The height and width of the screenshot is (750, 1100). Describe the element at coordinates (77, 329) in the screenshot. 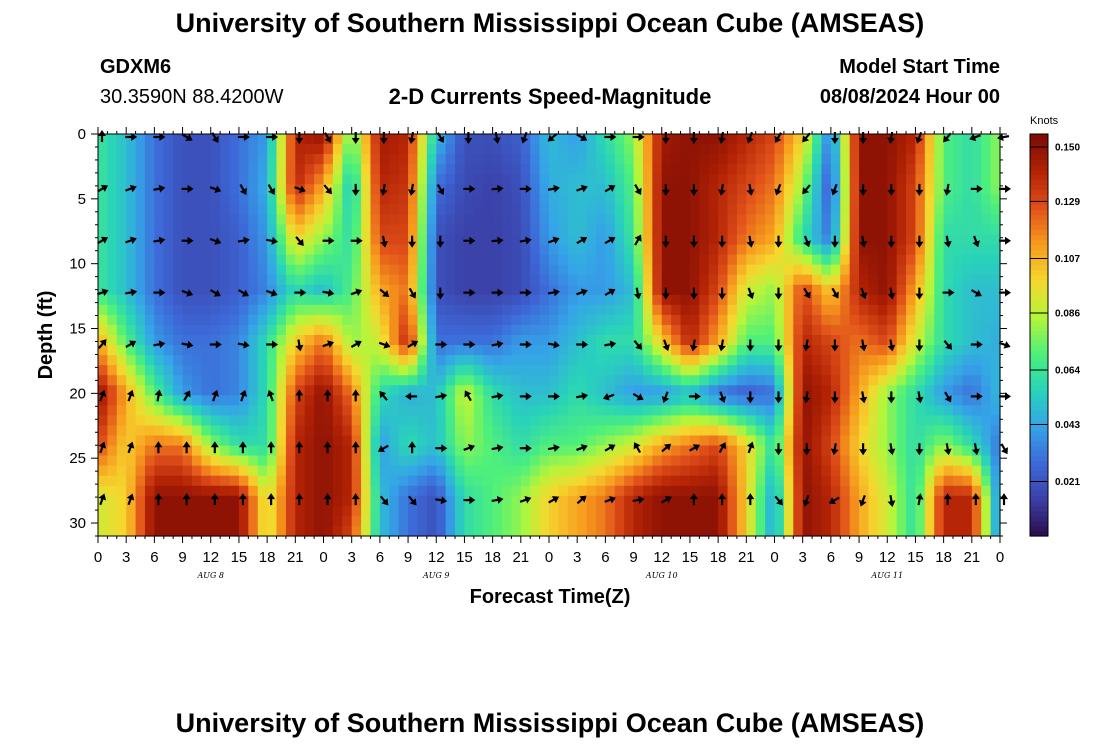

I see `y-tick-label: 15` at that location.